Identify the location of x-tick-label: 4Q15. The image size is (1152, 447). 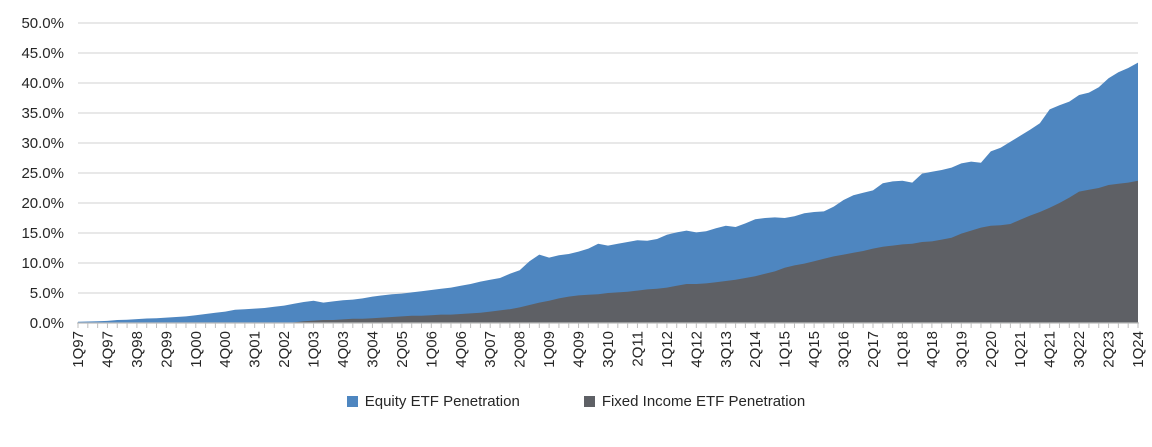
(814, 349).